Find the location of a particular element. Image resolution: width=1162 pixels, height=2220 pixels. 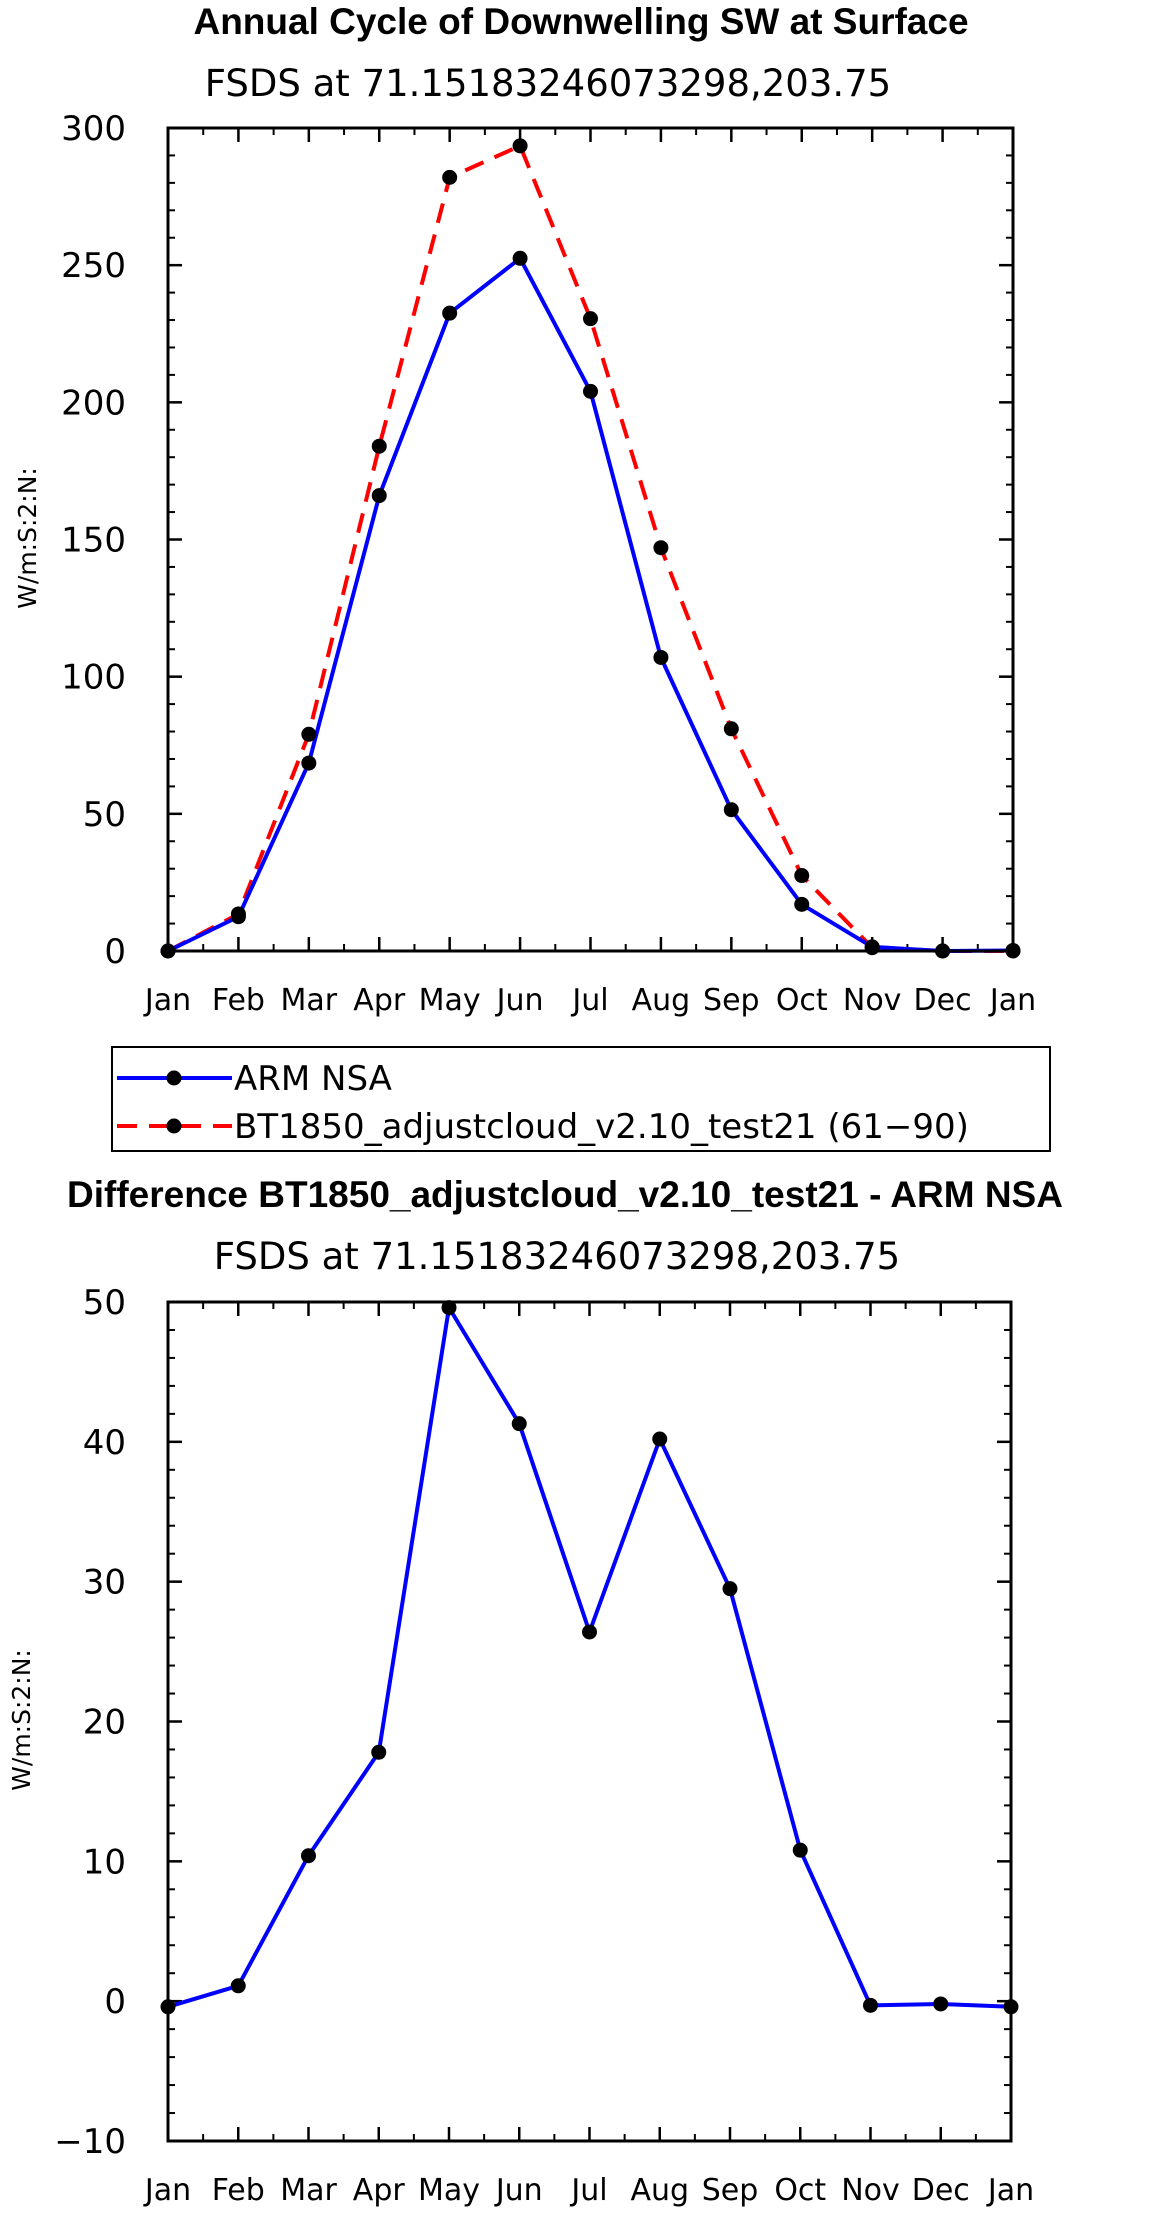

chart2-ytick-label: −10 is located at coordinates (90, 2142).